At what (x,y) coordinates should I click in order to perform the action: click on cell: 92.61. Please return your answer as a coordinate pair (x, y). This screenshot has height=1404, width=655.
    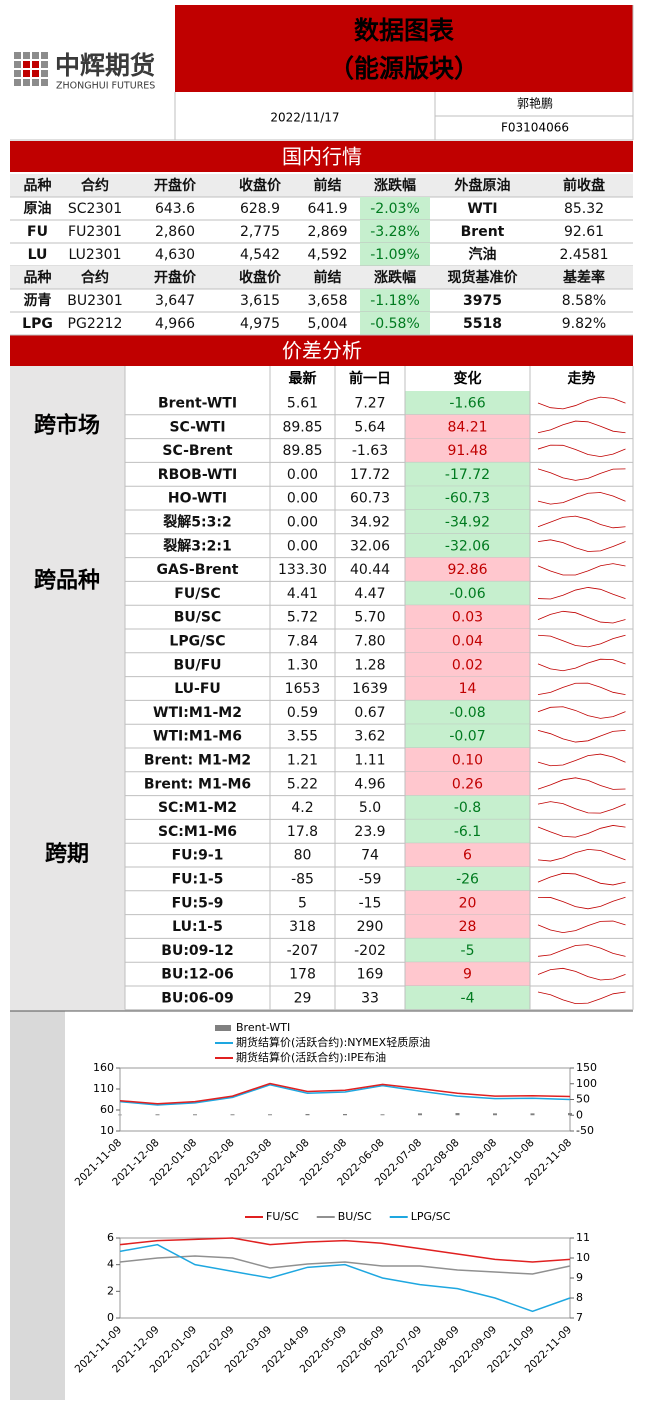
    Looking at the image, I should click on (584, 232).